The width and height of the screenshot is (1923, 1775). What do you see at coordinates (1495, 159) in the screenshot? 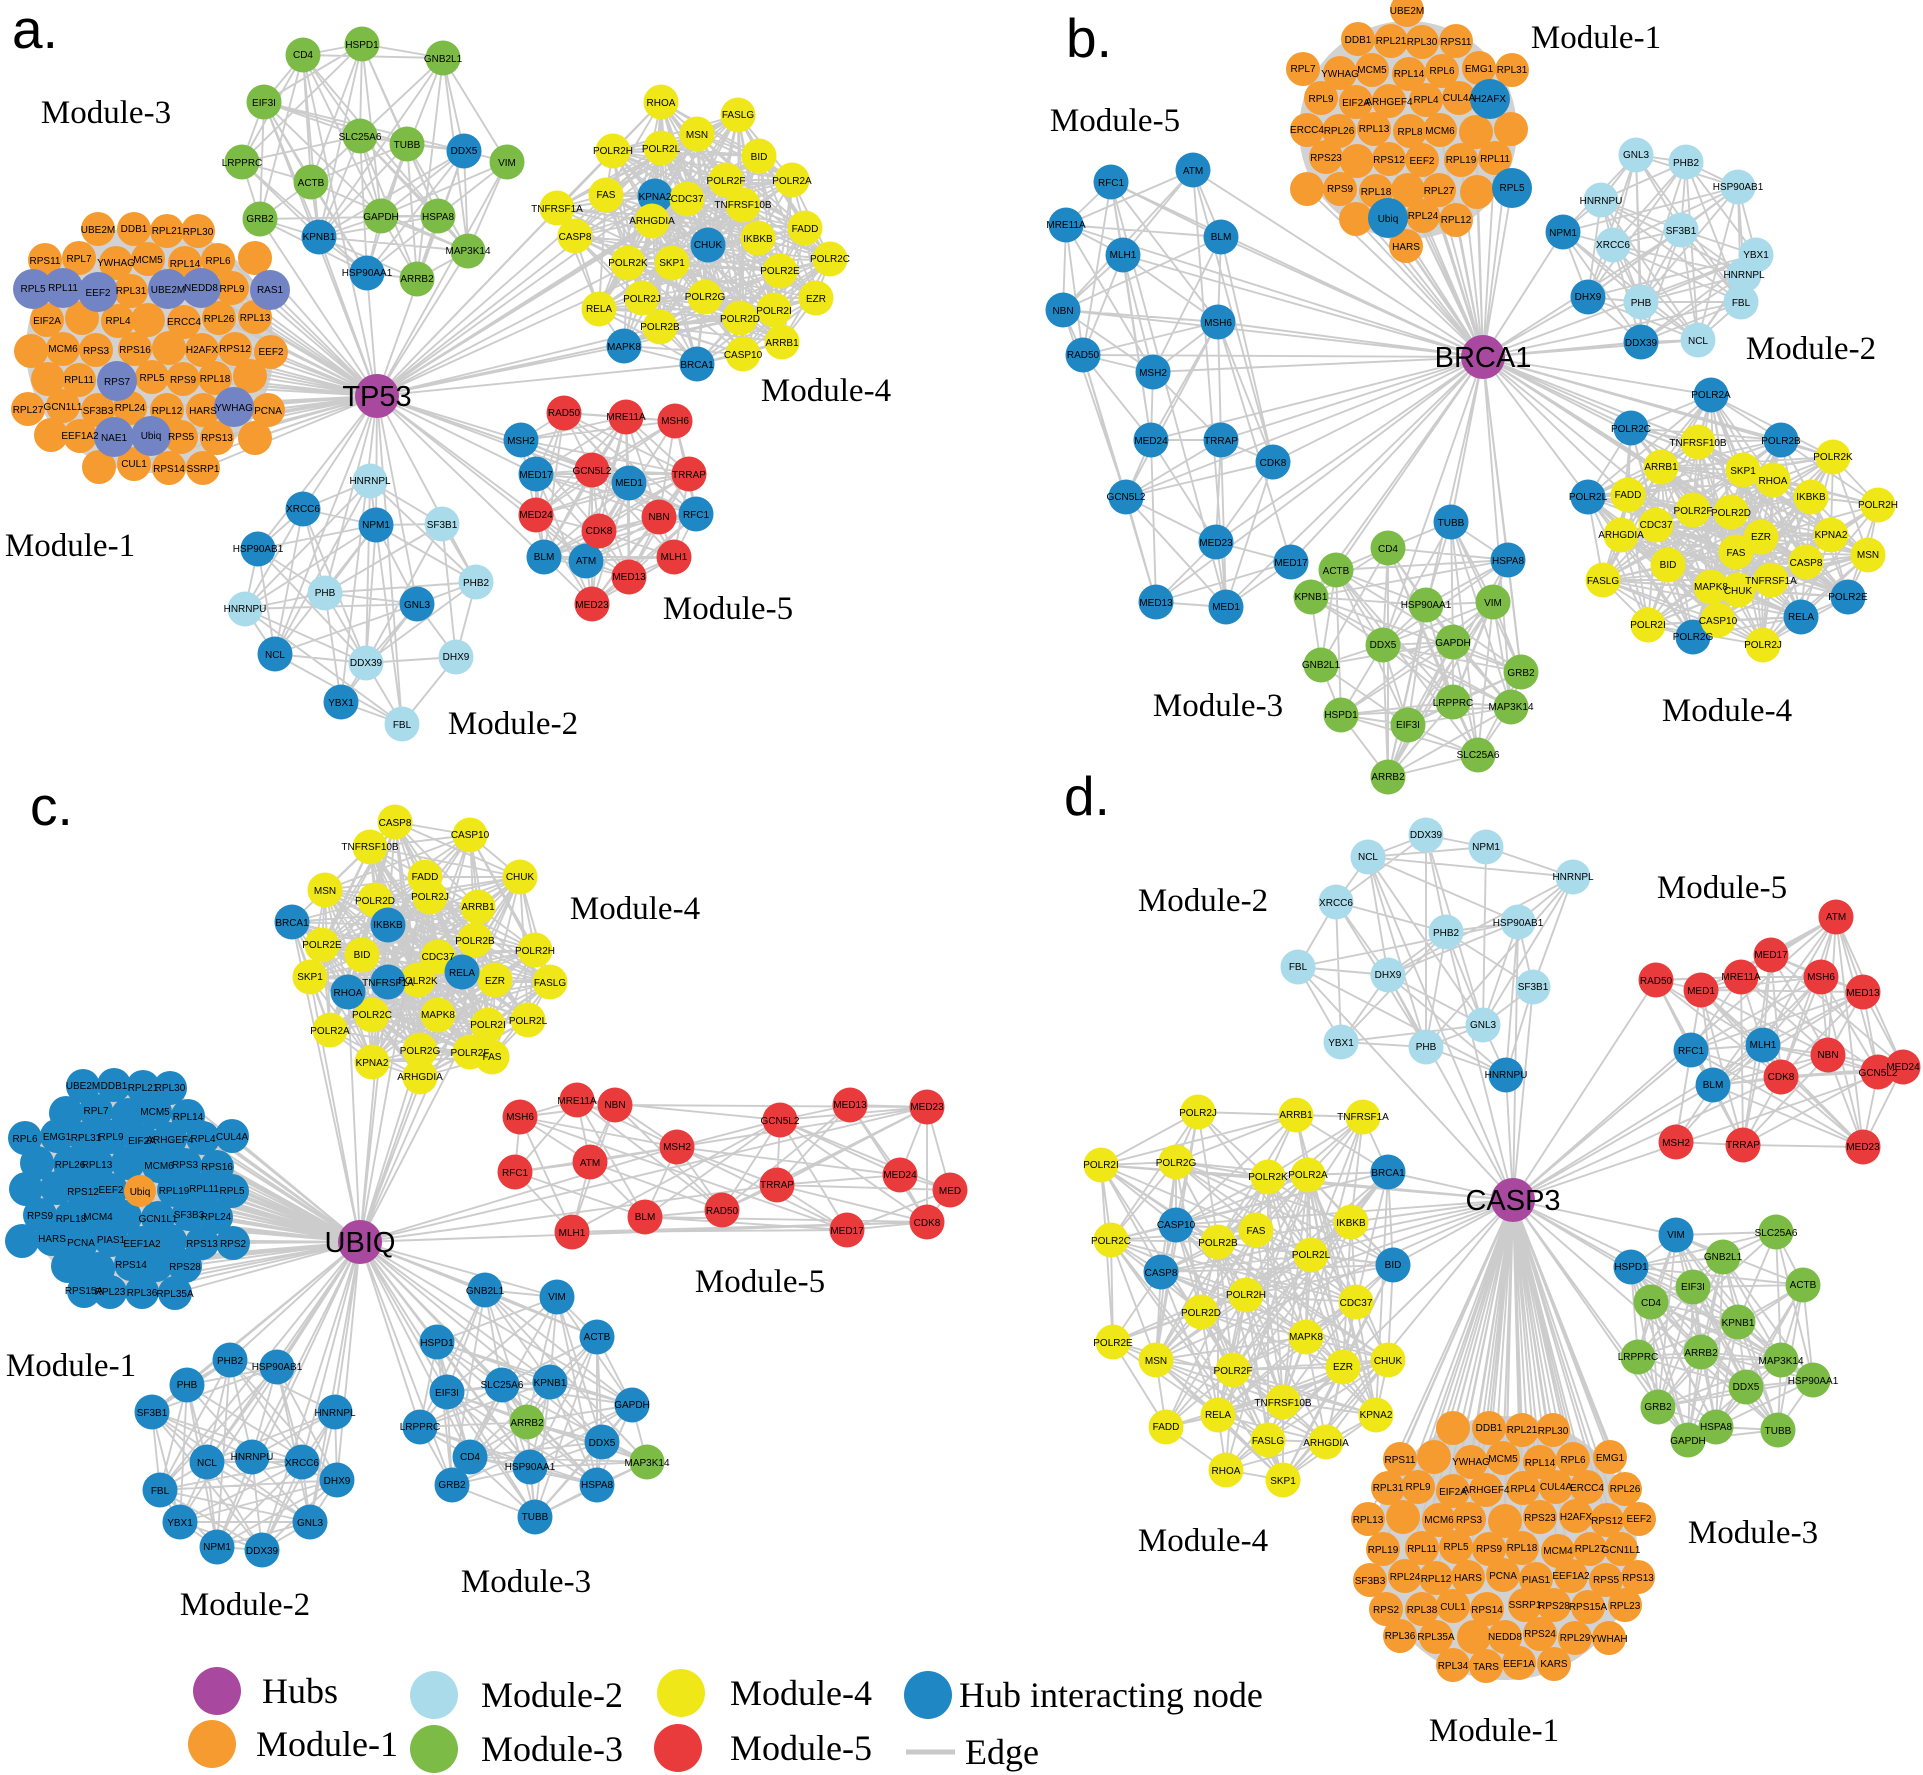
I see `svg-text: RPL11` at bounding box center [1495, 159].